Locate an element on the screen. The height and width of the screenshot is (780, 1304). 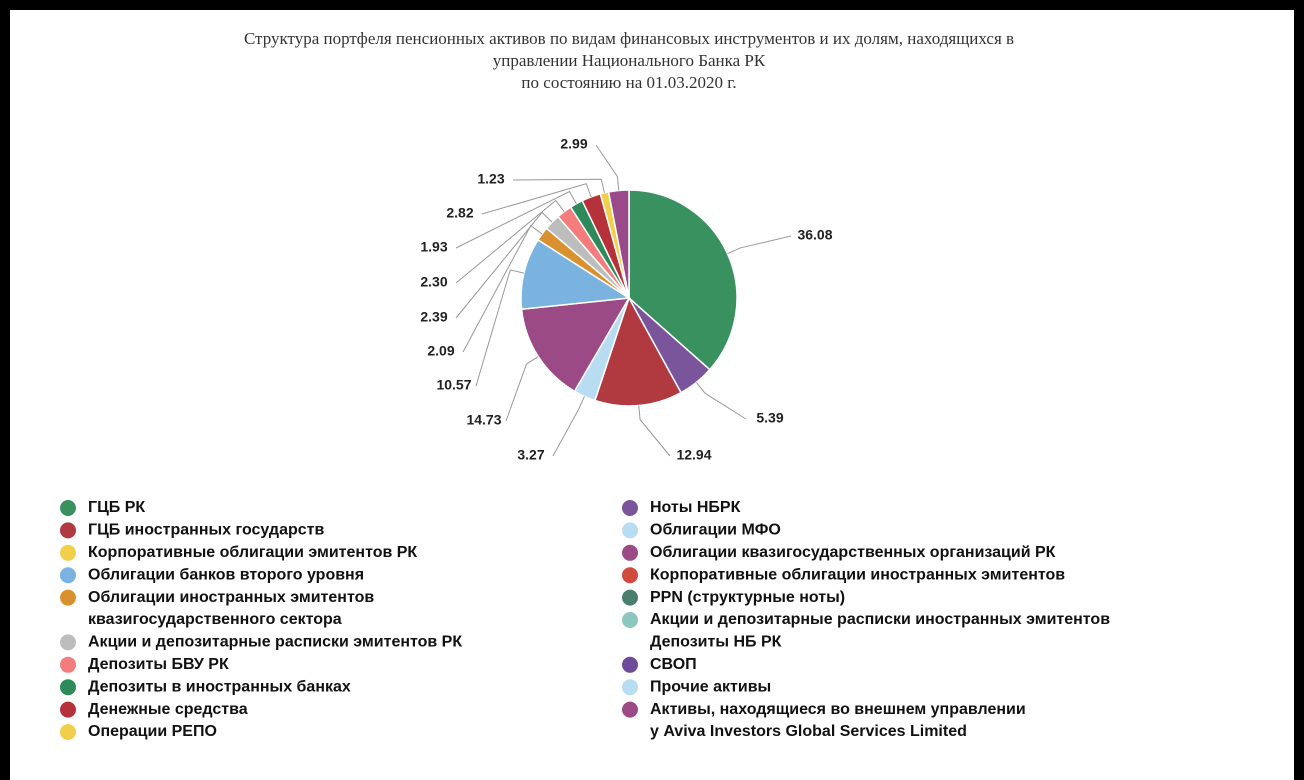
legend-label: ГЦБ иностранных государств is located at coordinates (206, 530).